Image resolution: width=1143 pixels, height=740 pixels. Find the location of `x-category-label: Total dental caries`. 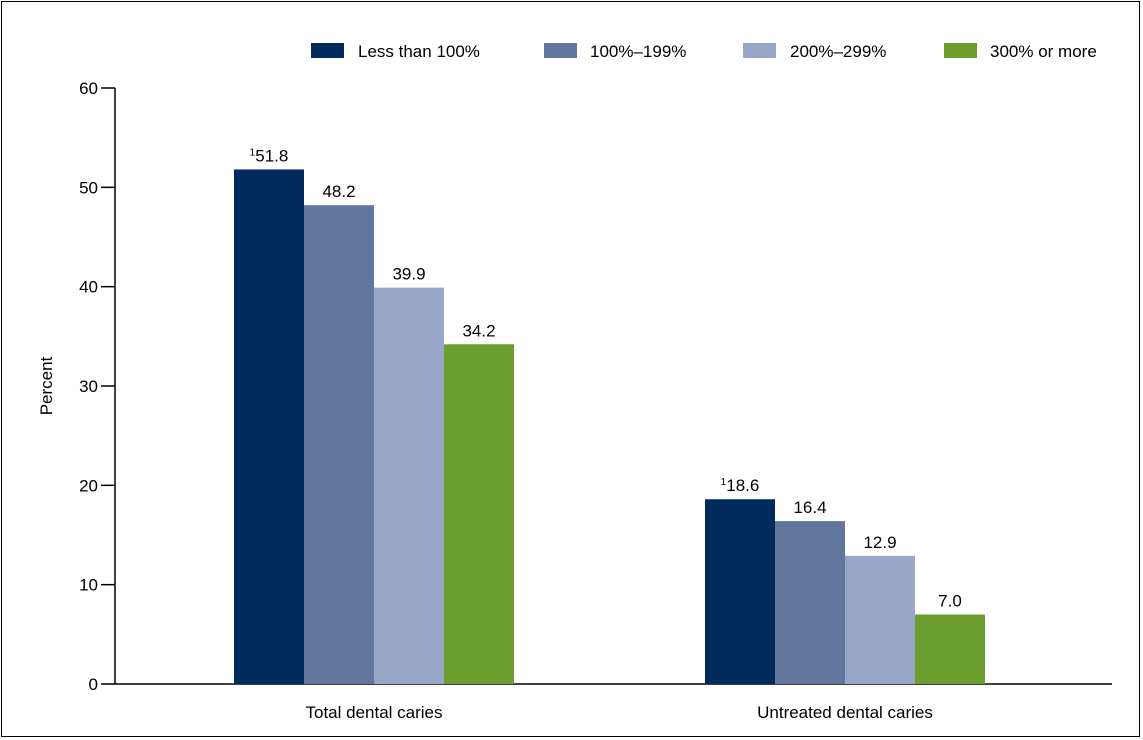

x-category-label: Total dental caries is located at coordinates (373, 712).